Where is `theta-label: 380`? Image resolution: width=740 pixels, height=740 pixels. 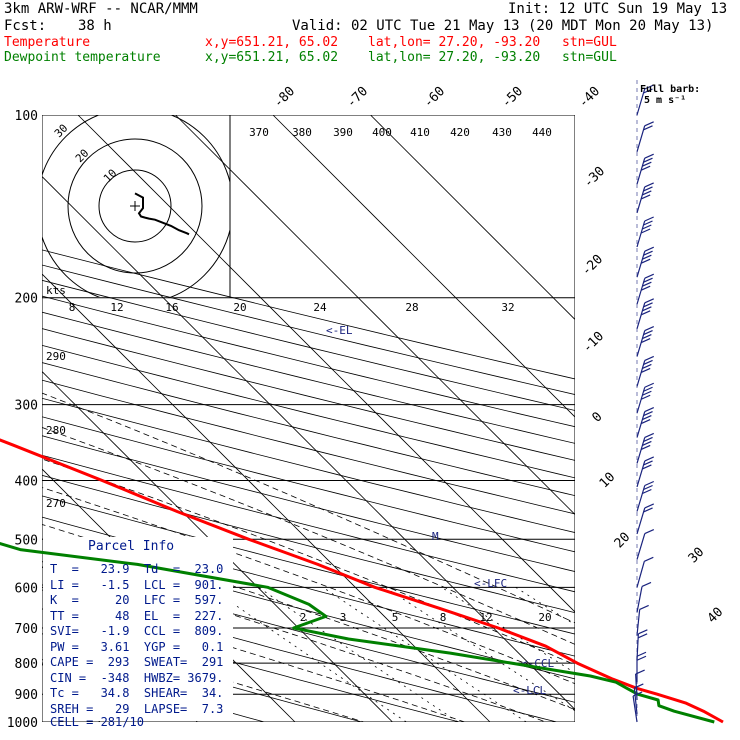 theta-label: 380 is located at coordinates (302, 132).